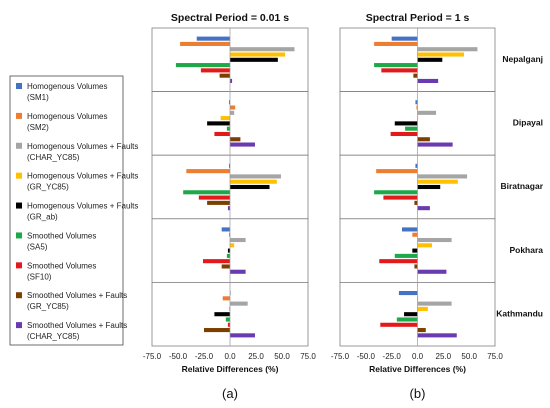 The height and width of the screenshot is (408, 550). I want to click on bar-panel1-kathmandu-s5, so click(407, 319).